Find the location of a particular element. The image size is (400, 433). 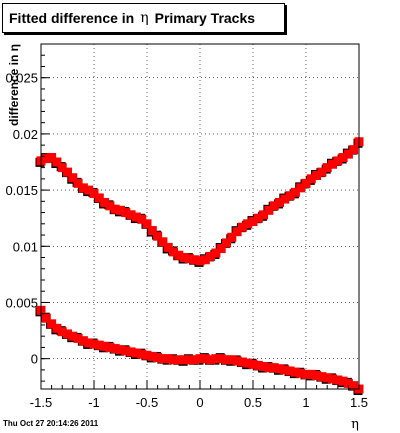

y-tick-label: 0.01 is located at coordinates (25, 246).